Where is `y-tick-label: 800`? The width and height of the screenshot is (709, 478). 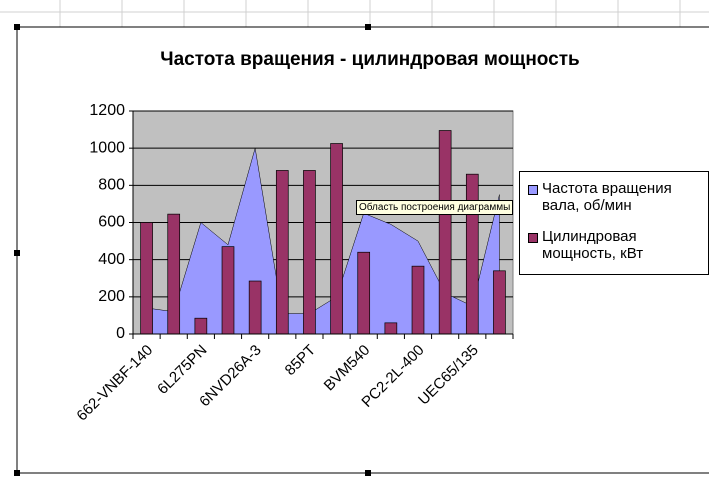
y-tick-label: 800 is located at coordinates (111, 185).